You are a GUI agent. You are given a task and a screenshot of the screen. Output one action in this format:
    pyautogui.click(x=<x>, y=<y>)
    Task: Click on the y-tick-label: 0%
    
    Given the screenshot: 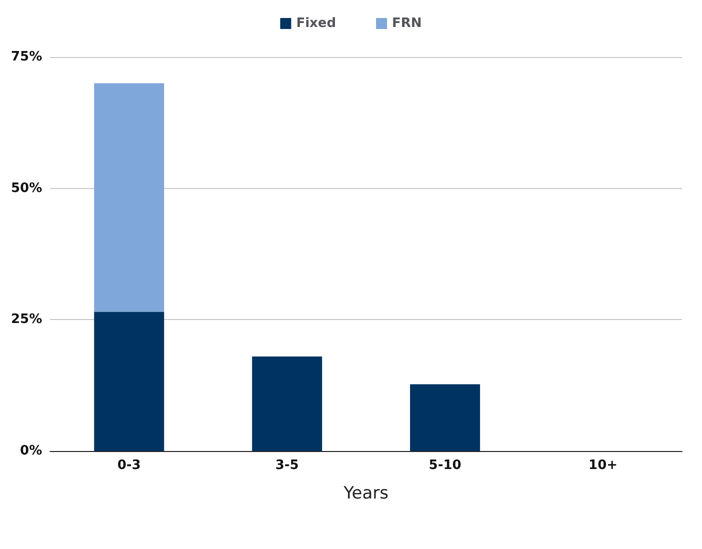 What is the action you would take?
    pyautogui.click(x=31, y=451)
    